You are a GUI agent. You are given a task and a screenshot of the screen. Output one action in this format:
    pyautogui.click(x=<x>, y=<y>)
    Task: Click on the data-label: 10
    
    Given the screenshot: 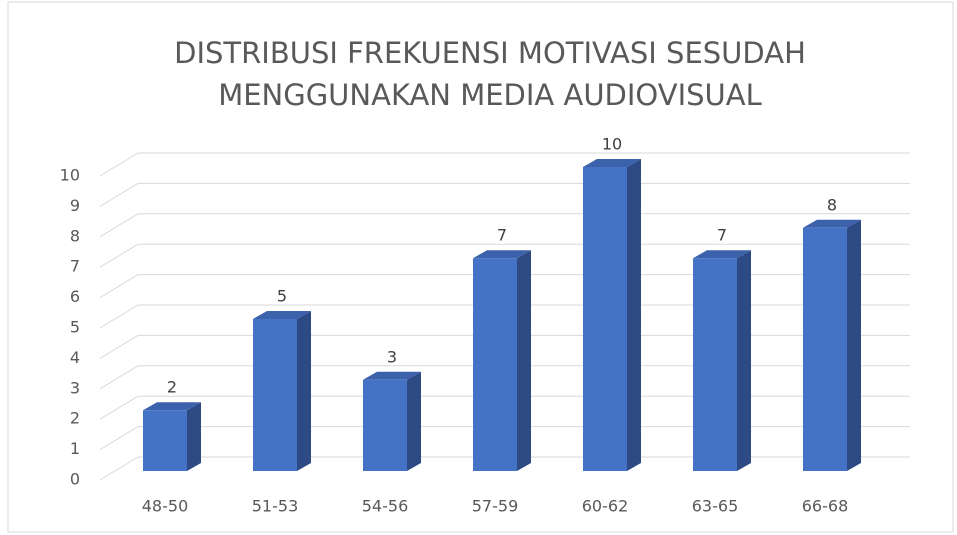 What is the action you would take?
    pyautogui.click(x=612, y=144)
    